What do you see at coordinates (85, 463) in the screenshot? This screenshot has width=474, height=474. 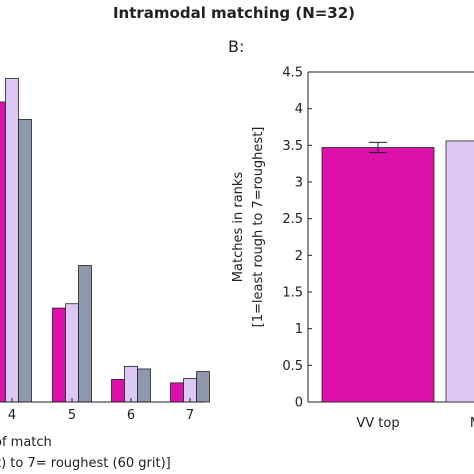 I see `panel-a-x-axis-label-line2: t) to 7= roughest (60 grit)]` at bounding box center [85, 463].